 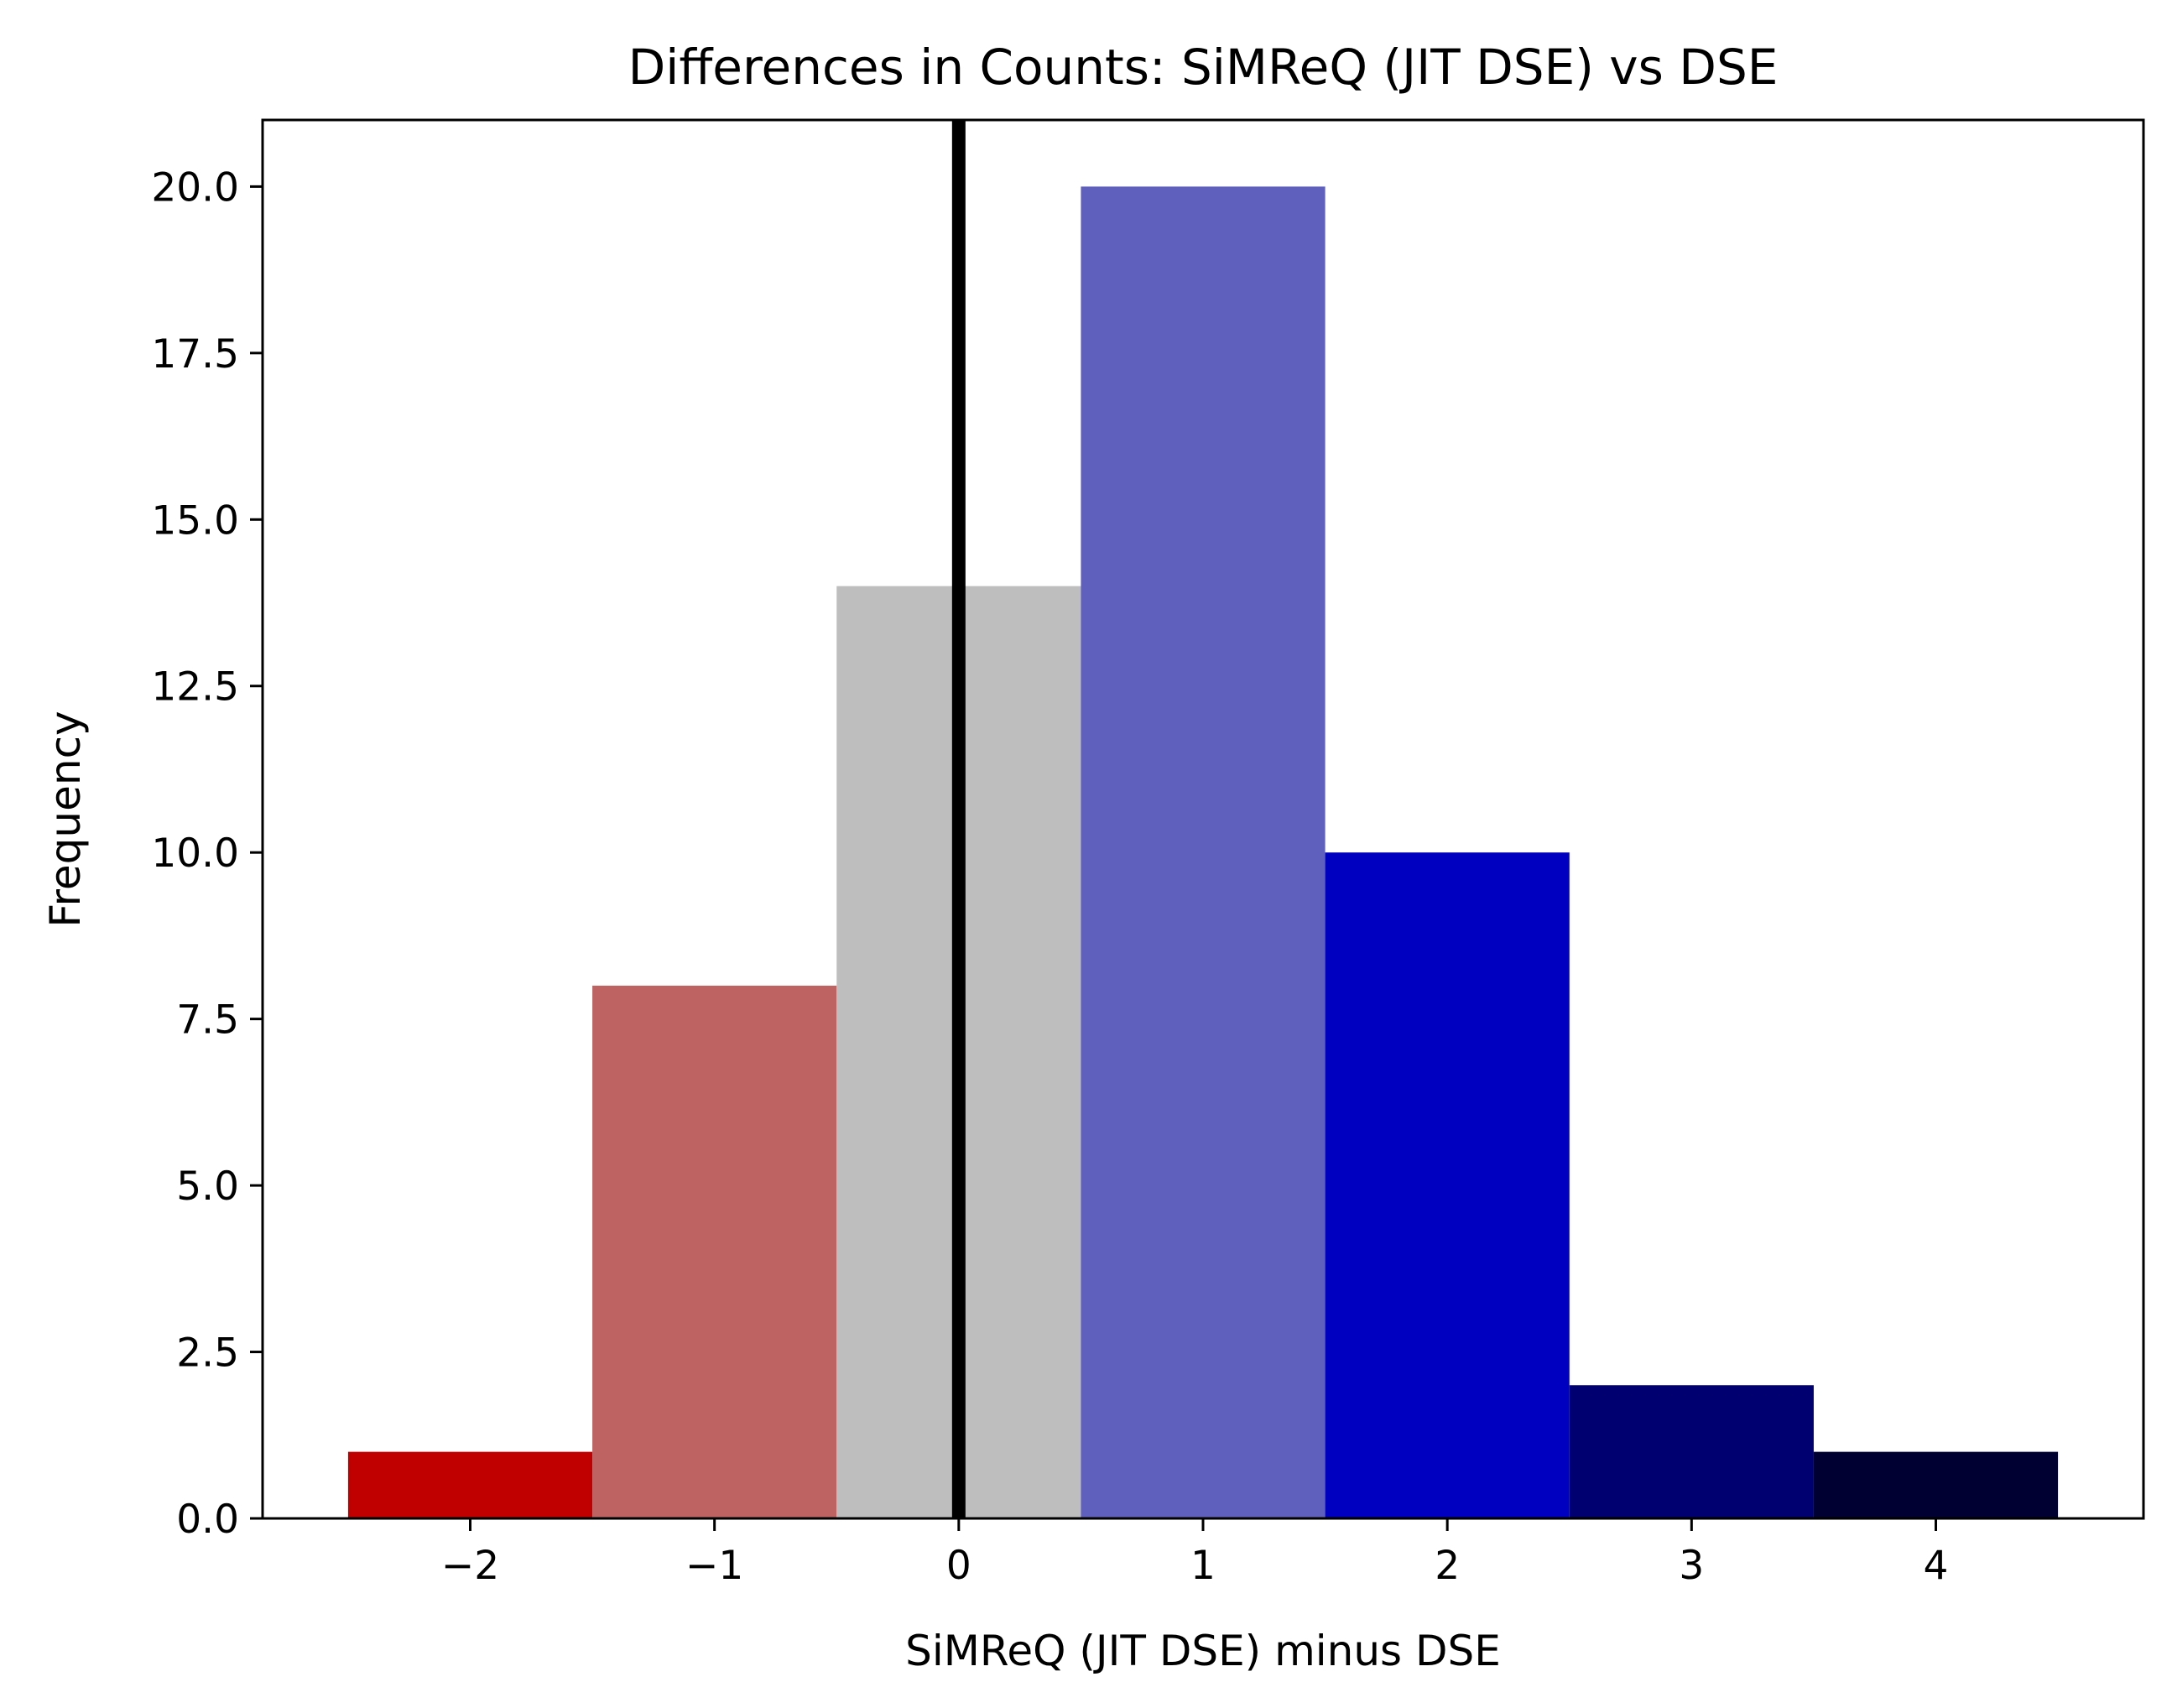 What do you see at coordinates (1691, 1566) in the screenshot?
I see `x-tick-label: 3` at bounding box center [1691, 1566].